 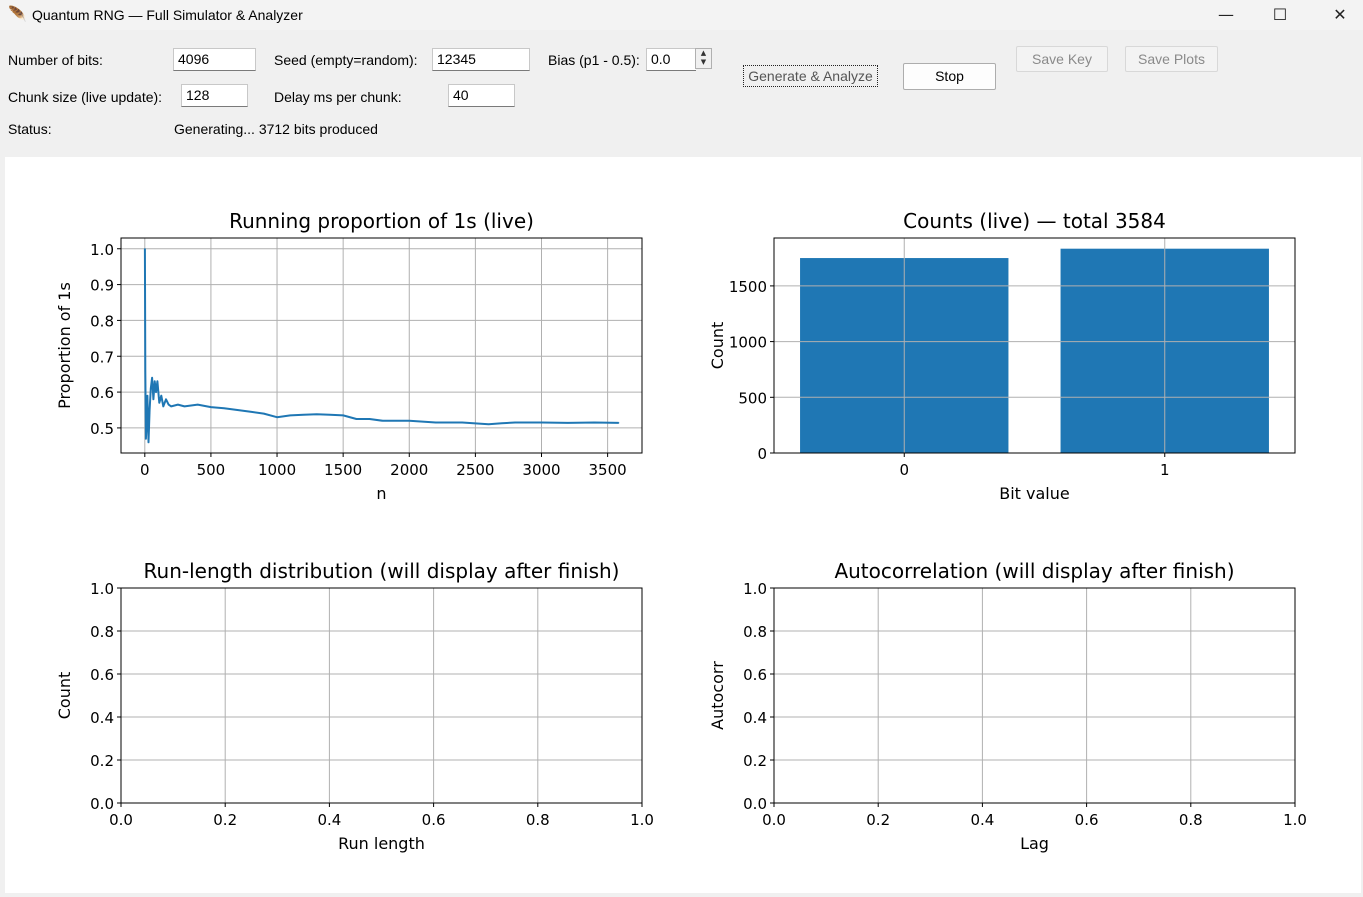 I want to click on x-tick-label: 1, so click(x=1165, y=470).